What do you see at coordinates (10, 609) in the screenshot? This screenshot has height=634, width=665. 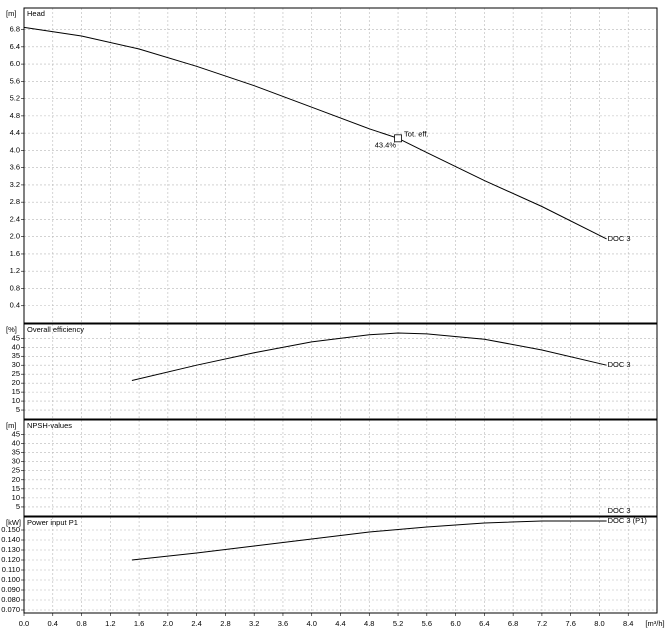 I see `y-tick-label: 0.070` at bounding box center [10, 609].